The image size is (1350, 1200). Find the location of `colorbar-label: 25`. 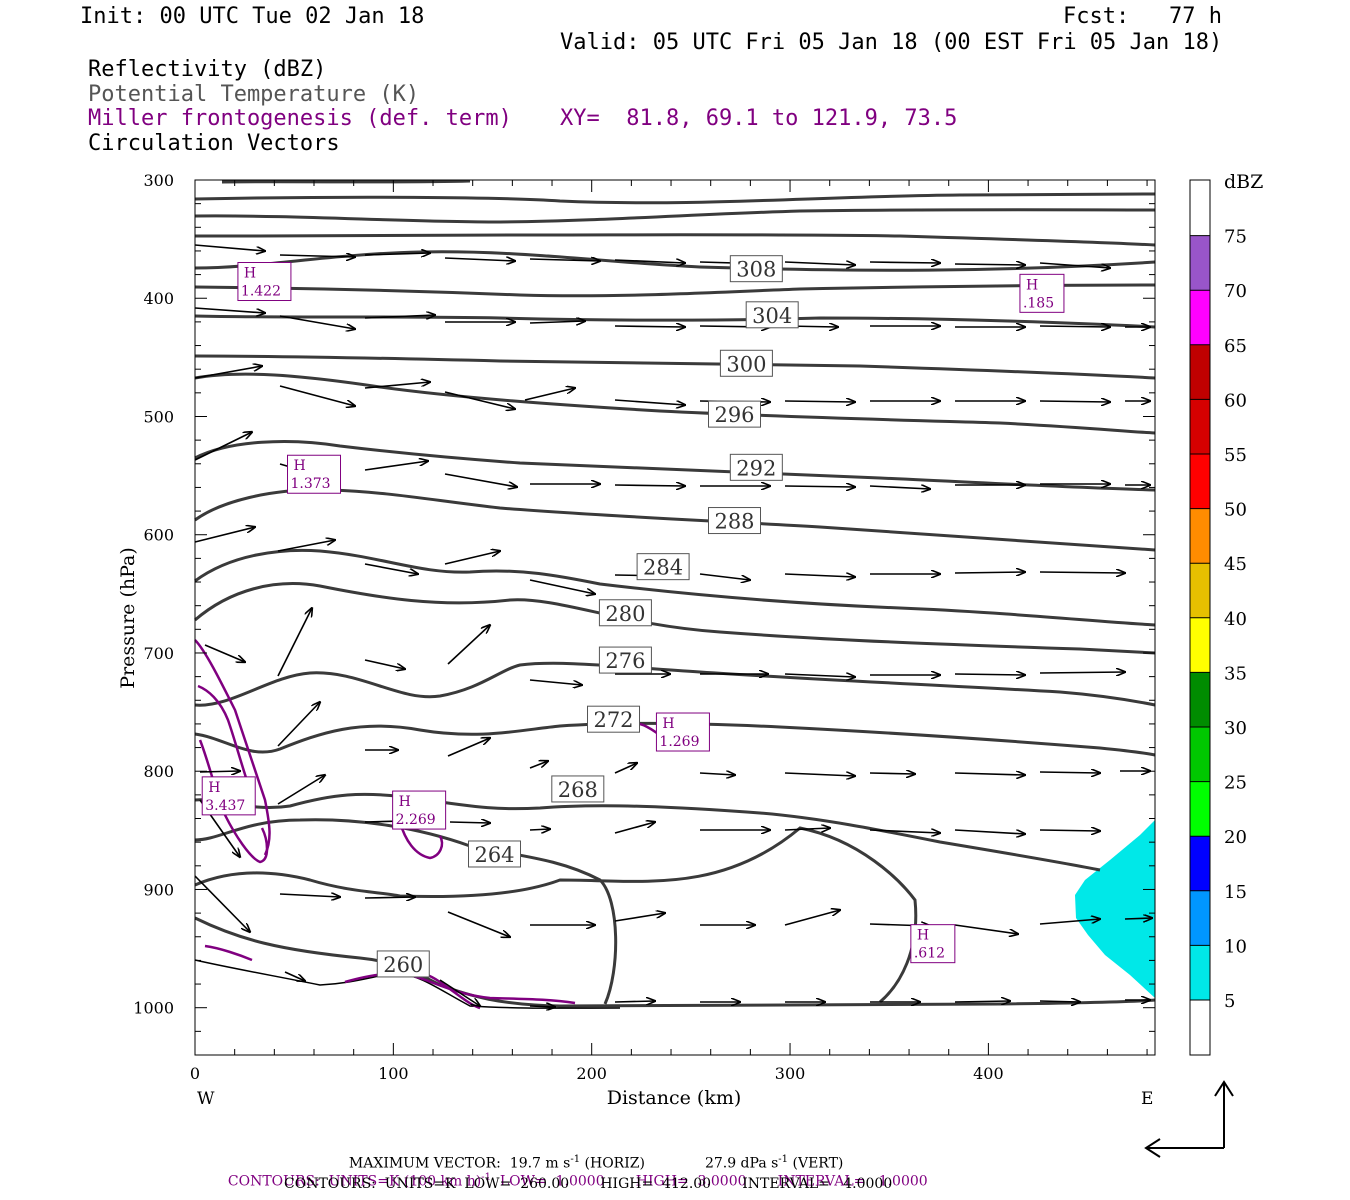

colorbar-label: 25 is located at coordinates (1235, 783).